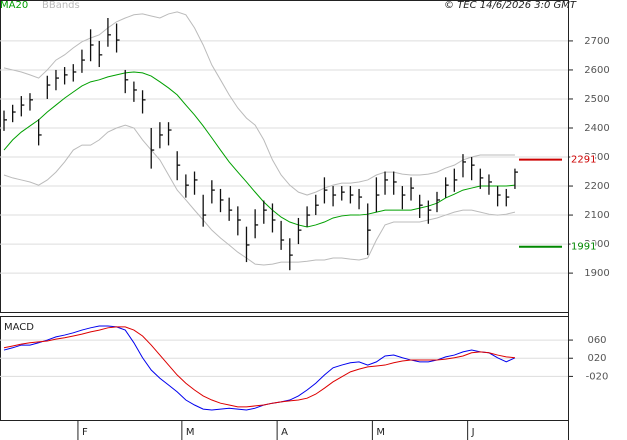 The image size is (627, 440). Describe the element at coordinates (583, 160) in the screenshot. I see `level-label: 2291` at that location.